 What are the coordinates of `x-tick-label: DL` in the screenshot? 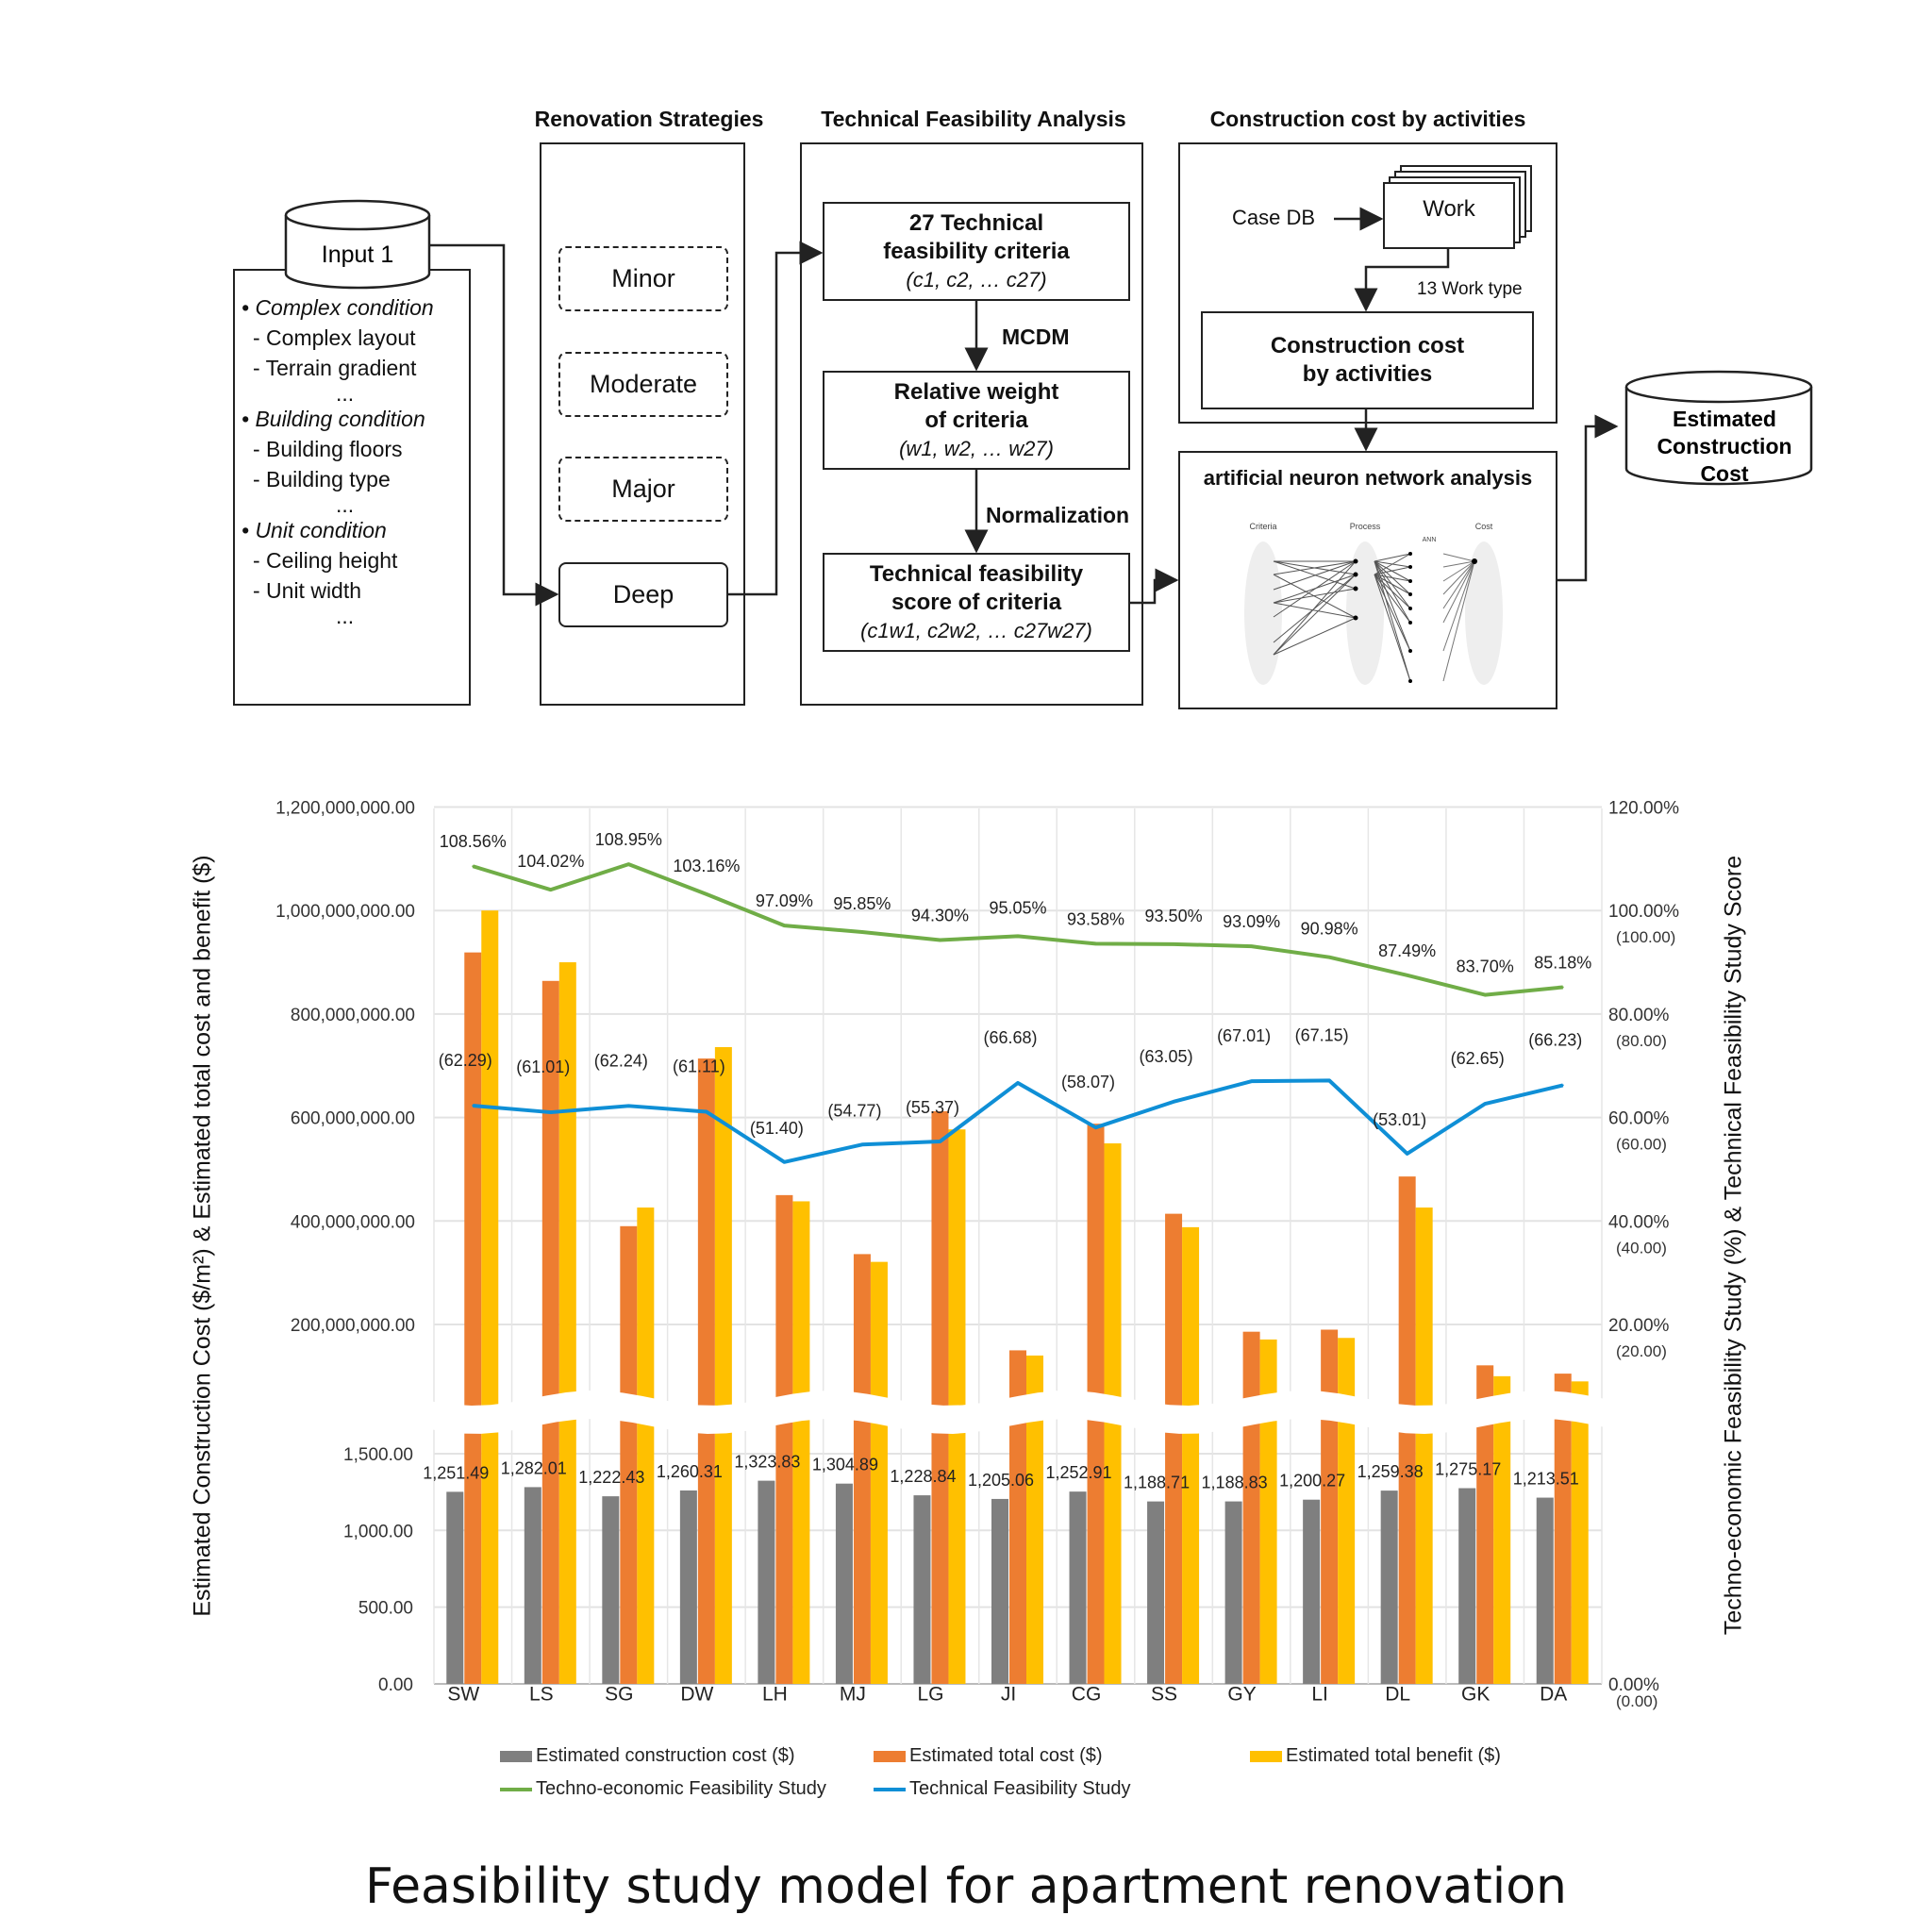 It's located at (1397, 1694).